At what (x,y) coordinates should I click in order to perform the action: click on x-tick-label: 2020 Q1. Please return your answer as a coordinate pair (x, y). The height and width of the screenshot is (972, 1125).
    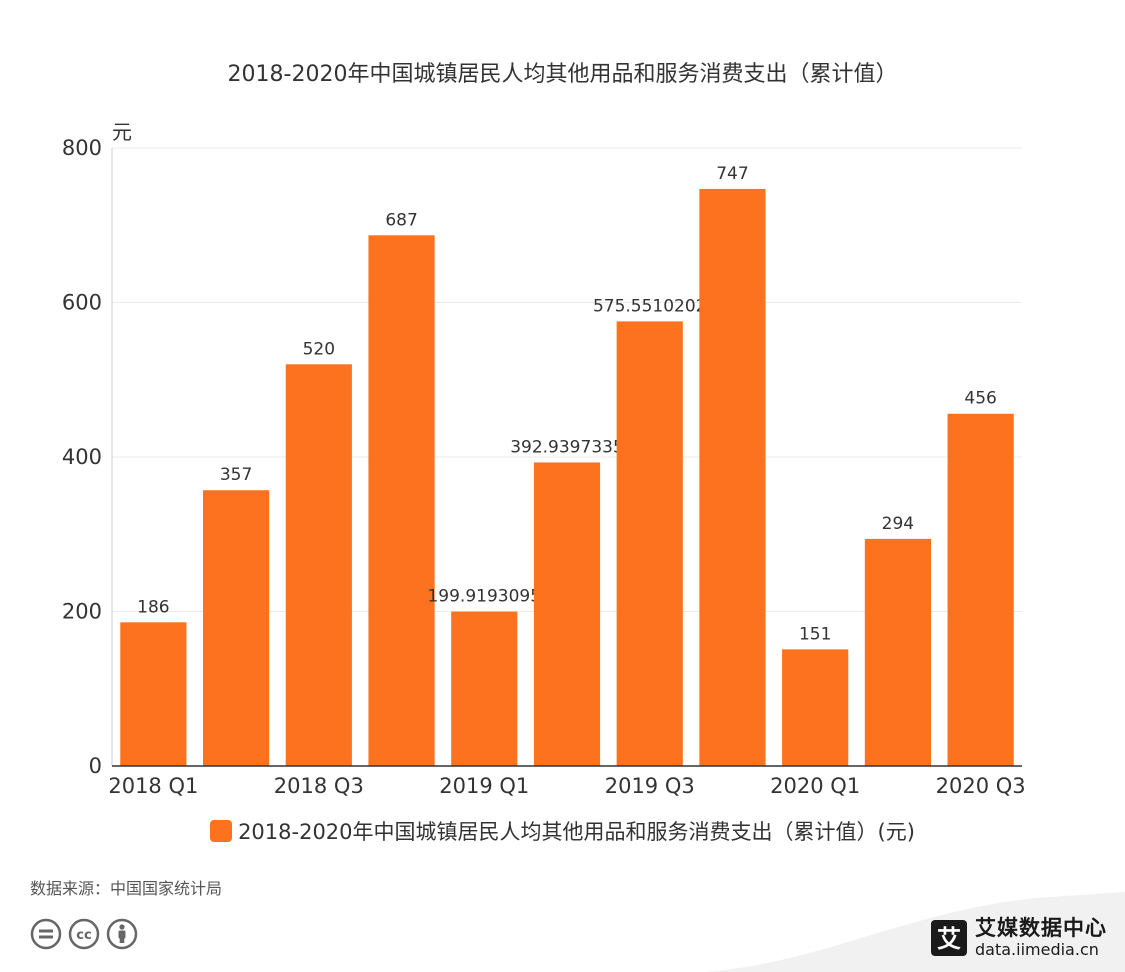
    Looking at the image, I should click on (815, 786).